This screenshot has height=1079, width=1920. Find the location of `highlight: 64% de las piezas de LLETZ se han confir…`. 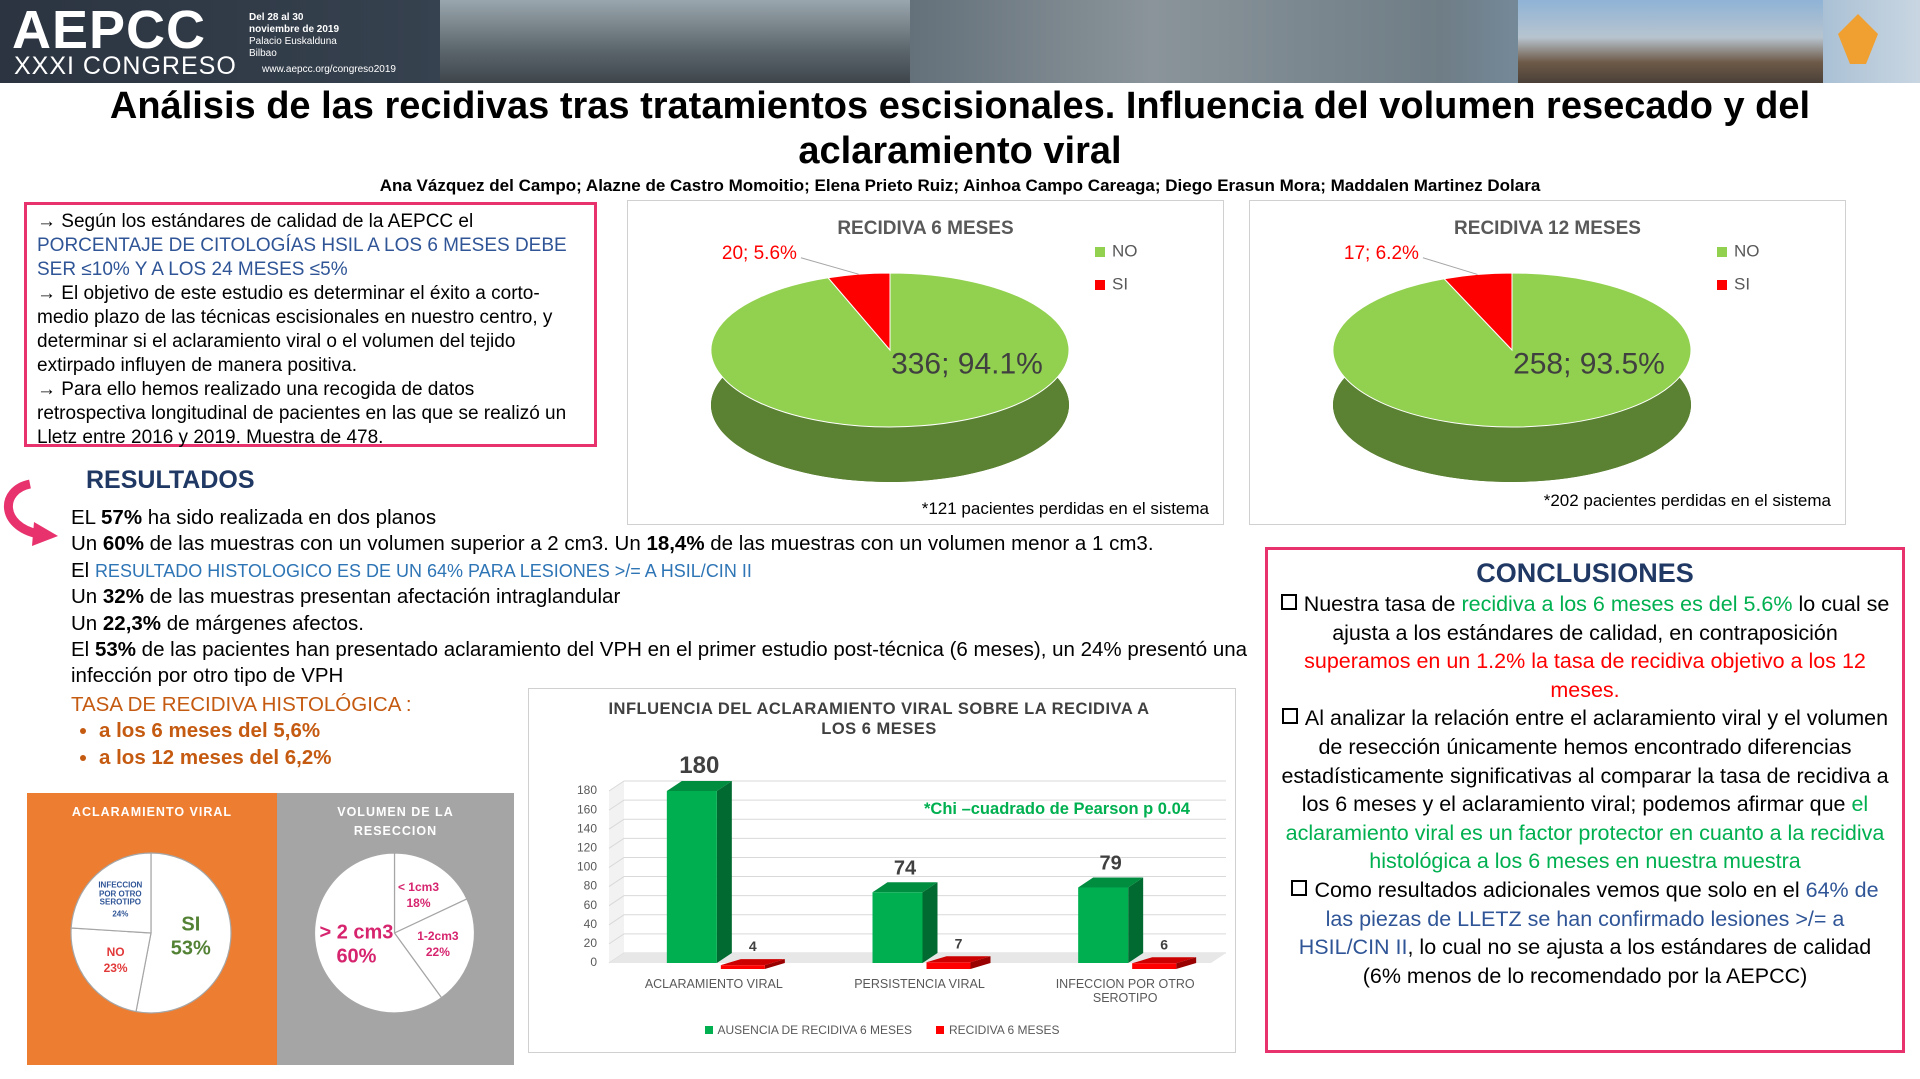

highlight: 64% de las piezas de LLETZ se han confir… is located at coordinates (1588, 918).